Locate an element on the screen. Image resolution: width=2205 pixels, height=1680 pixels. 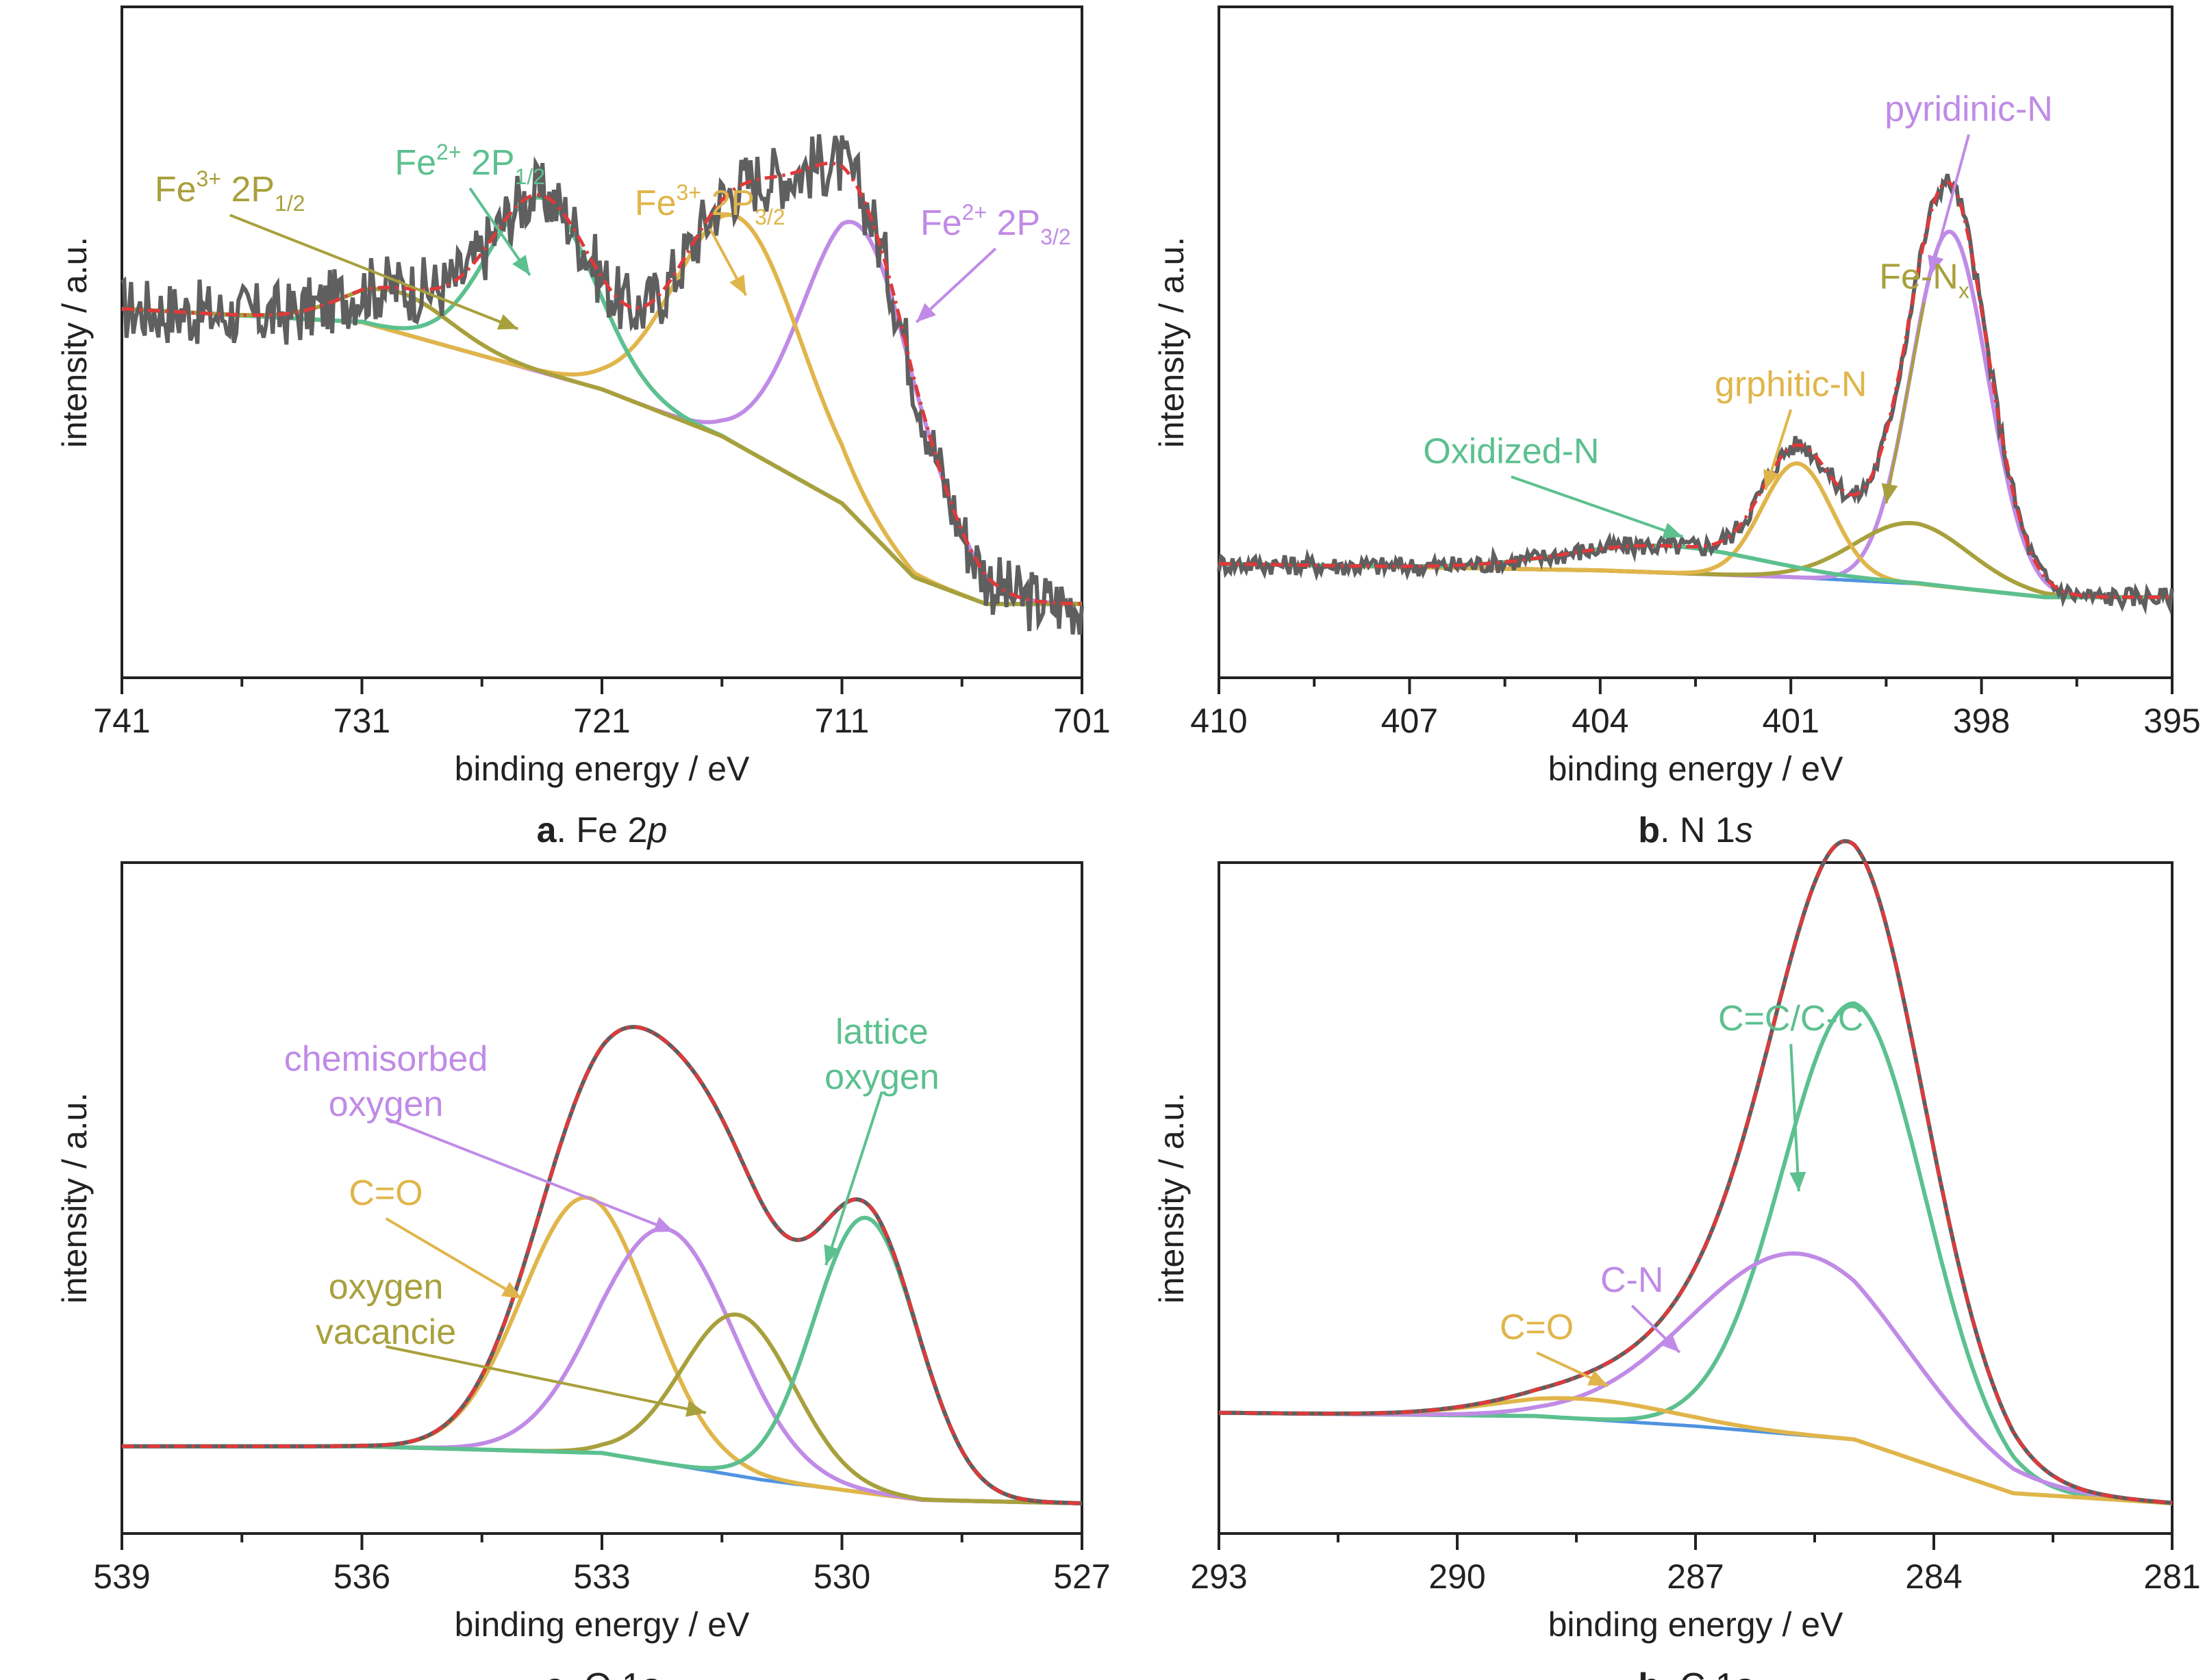
x-tick-label: 287 is located at coordinates (1695, 1576).